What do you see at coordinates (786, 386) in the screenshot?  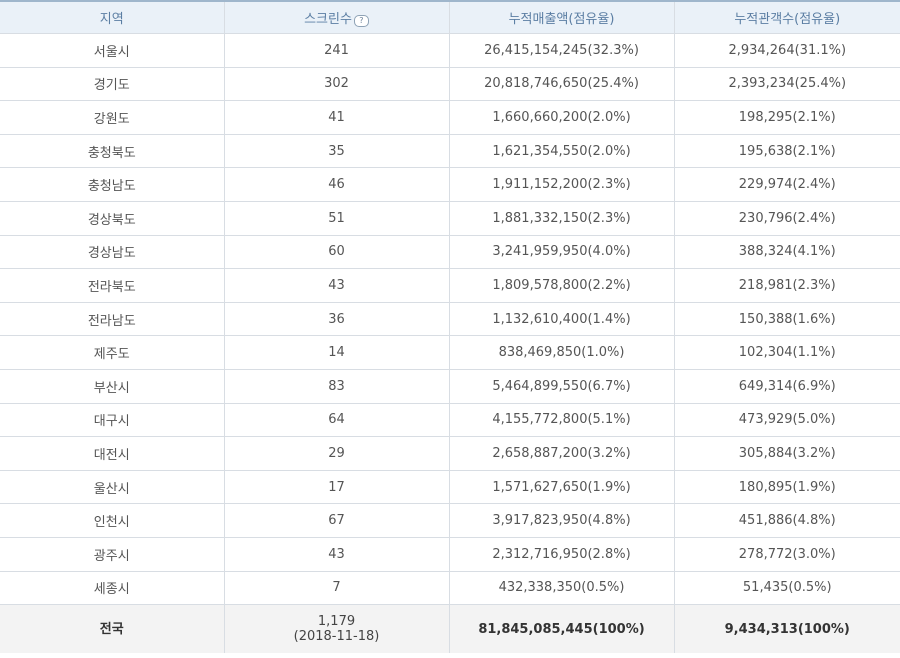 I see `cell-audience: 649,314(6.9%)` at bounding box center [786, 386].